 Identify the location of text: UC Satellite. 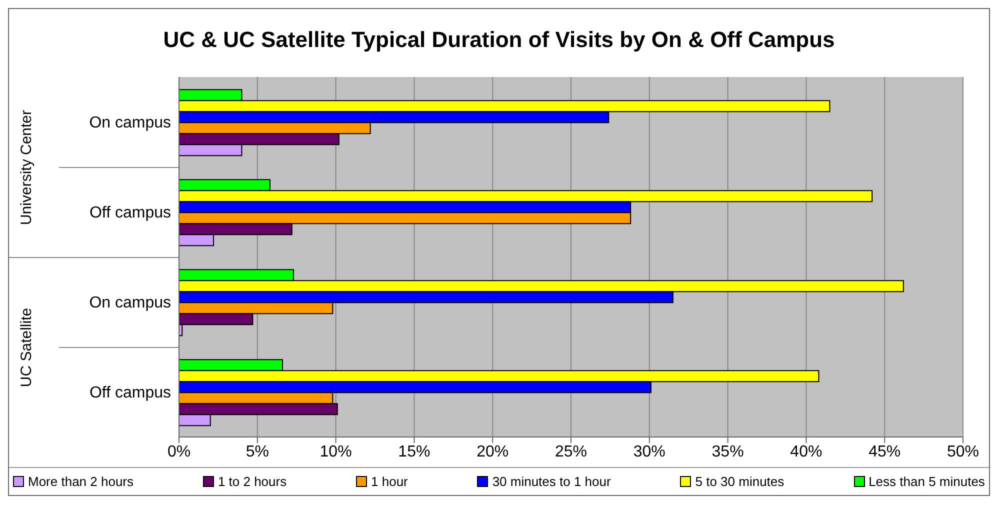
(27, 347).